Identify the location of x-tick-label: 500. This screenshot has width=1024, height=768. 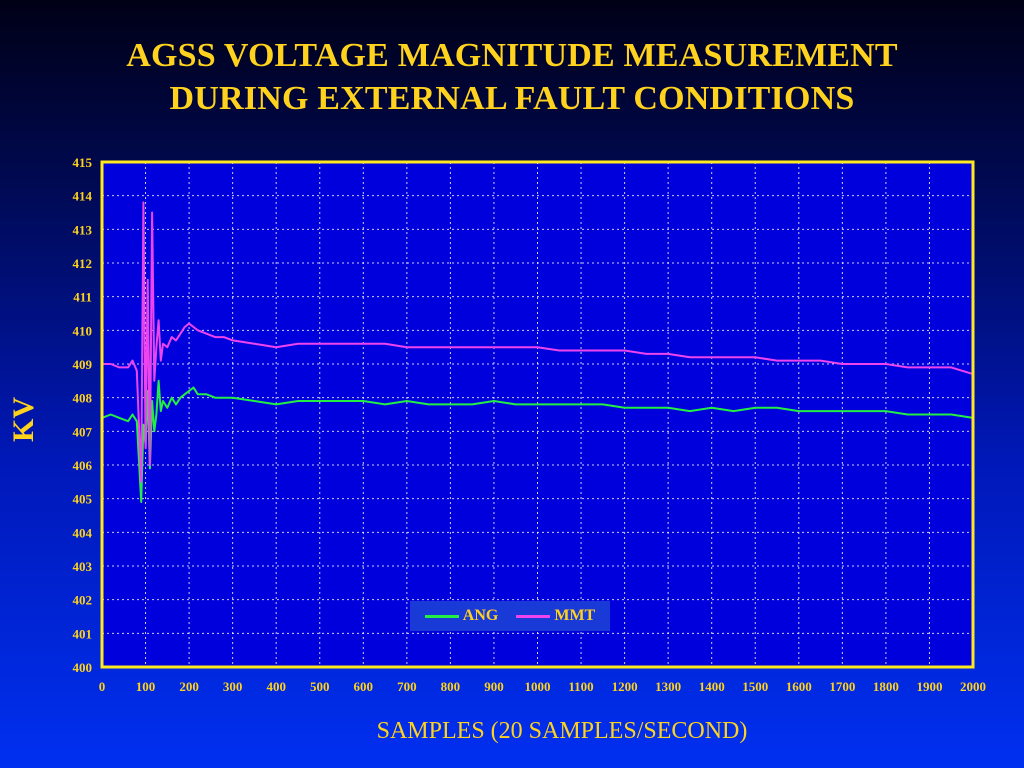
(320, 686).